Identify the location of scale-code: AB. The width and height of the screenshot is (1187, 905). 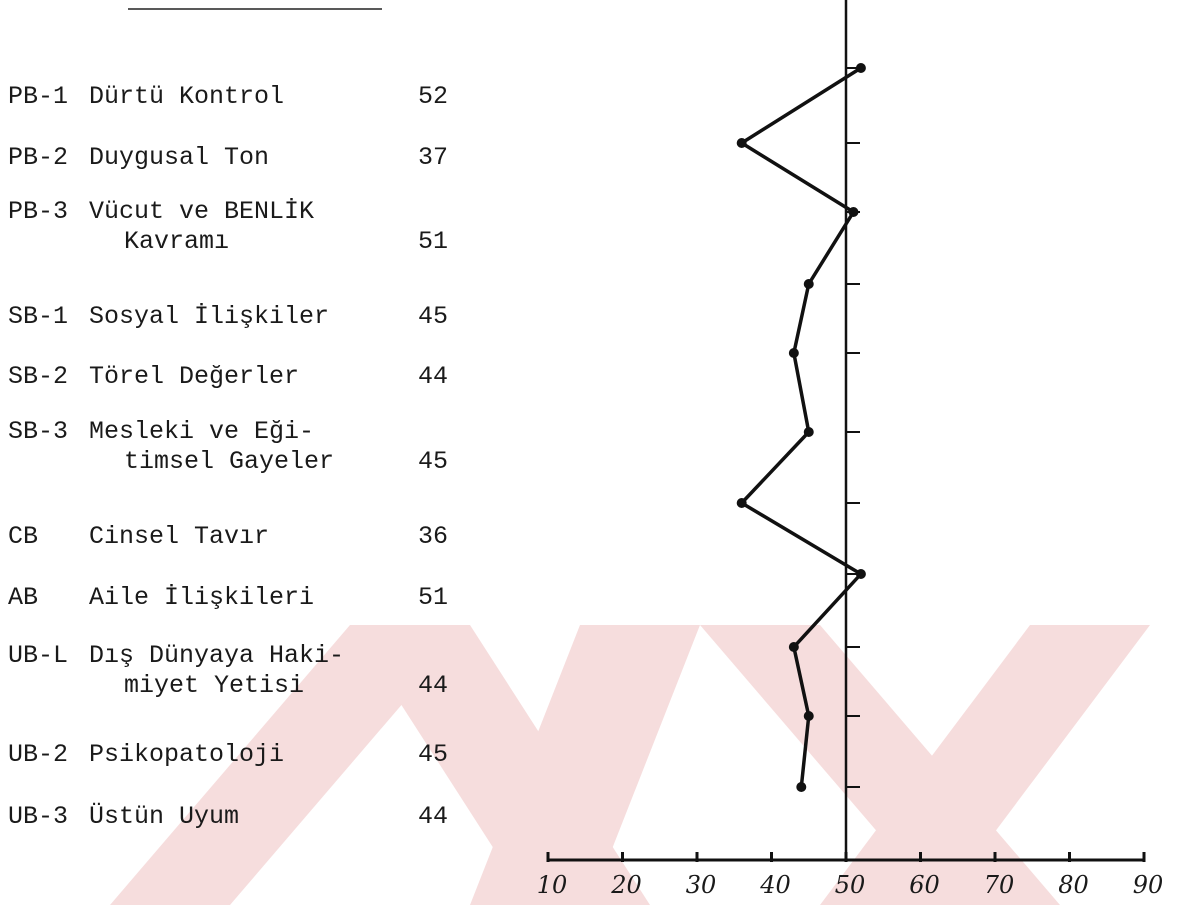
(23, 597).